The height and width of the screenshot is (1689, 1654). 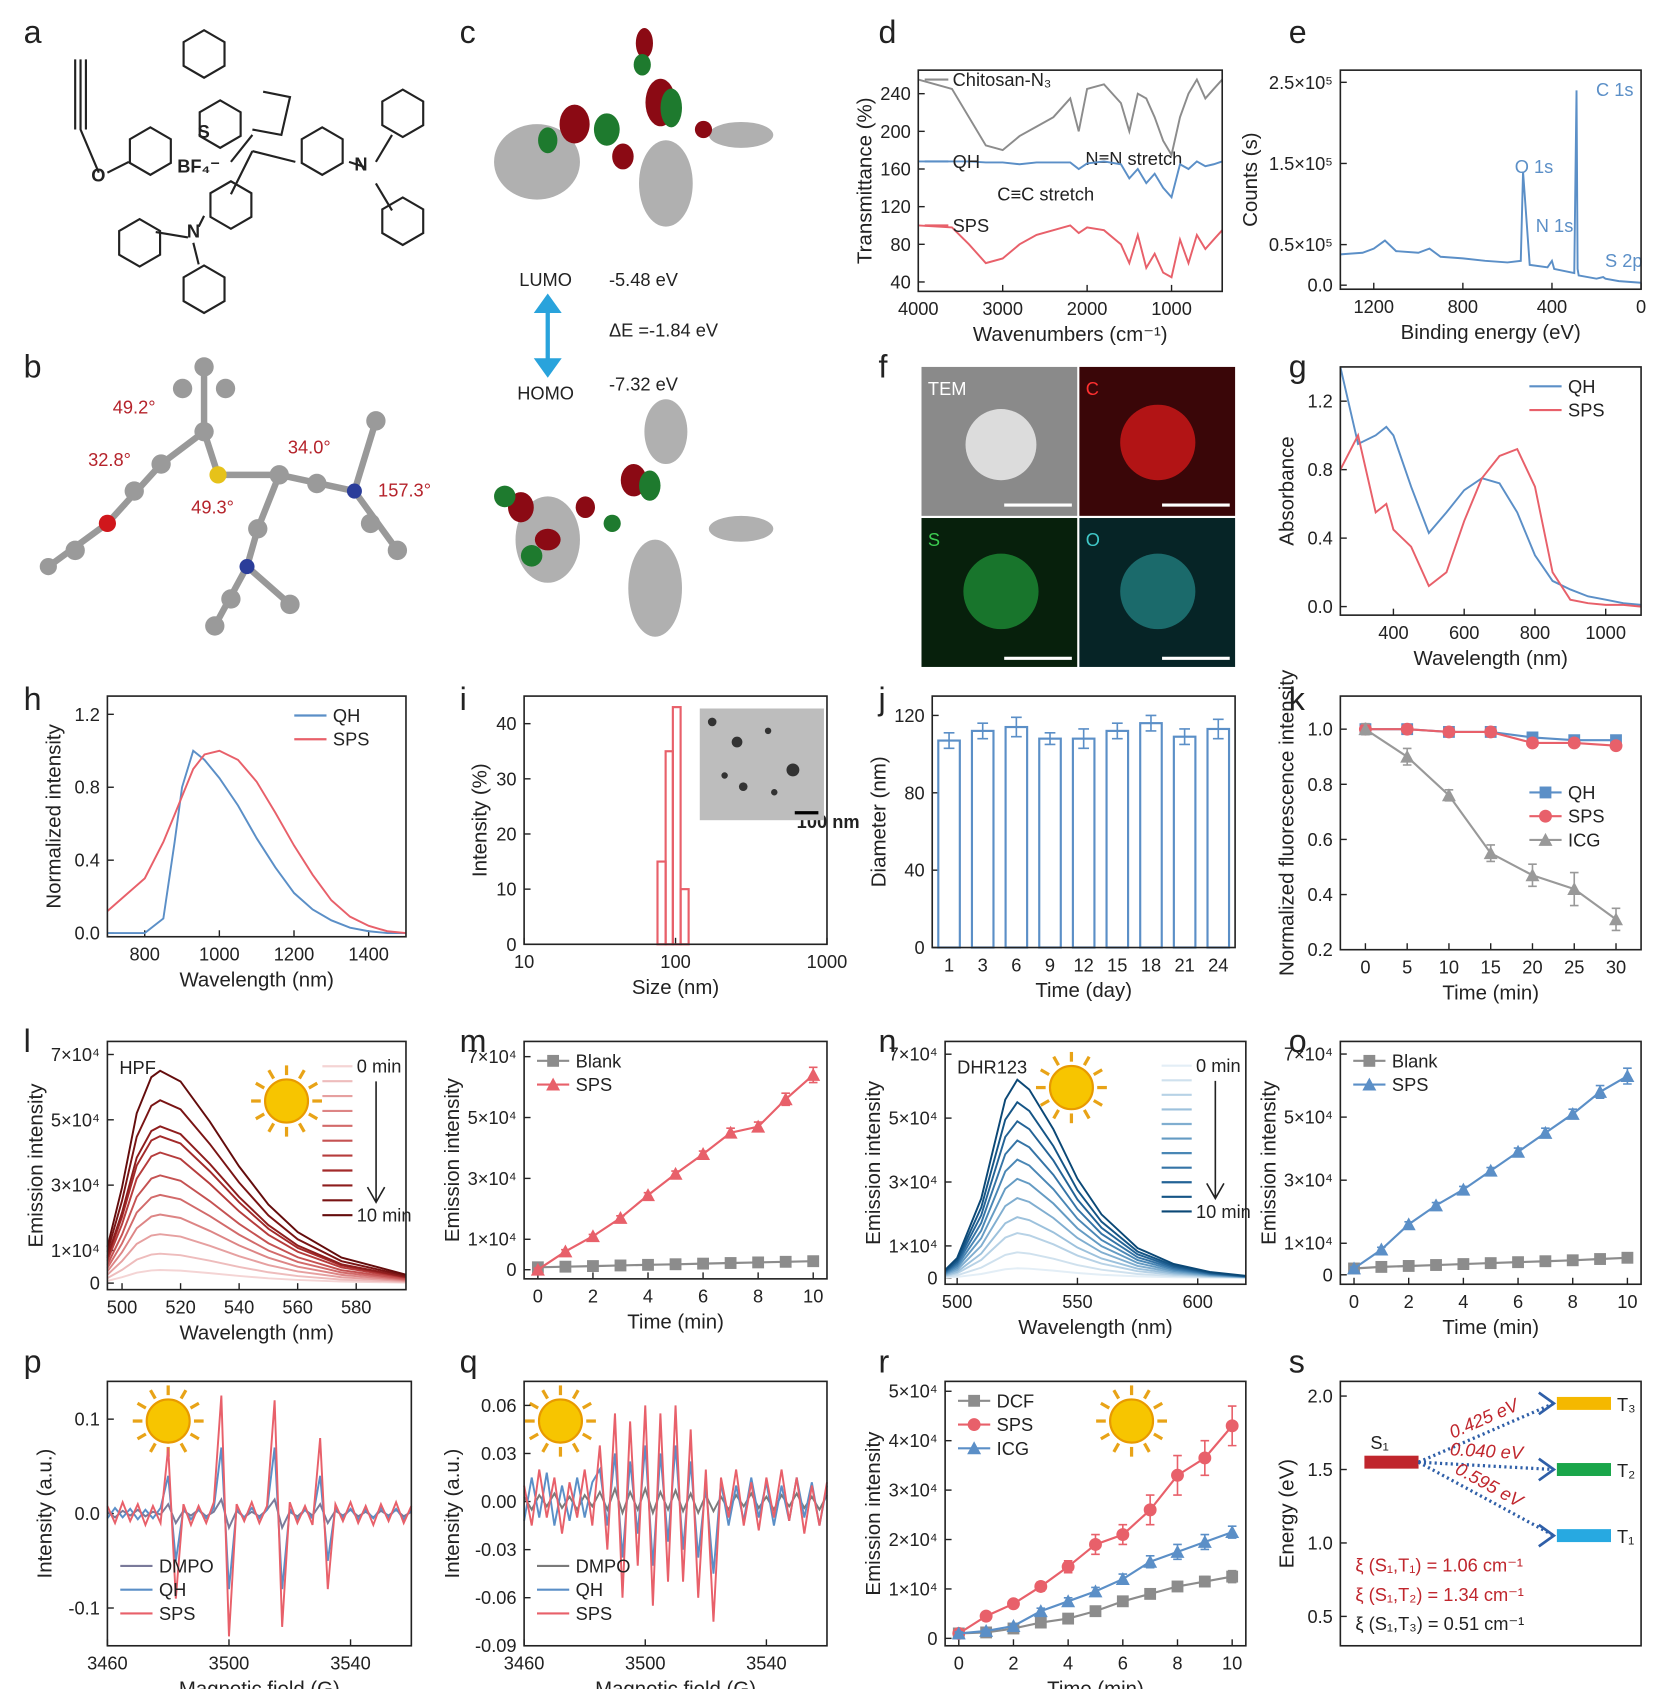 I want to click on panel-letter: b, so click(x=33, y=367).